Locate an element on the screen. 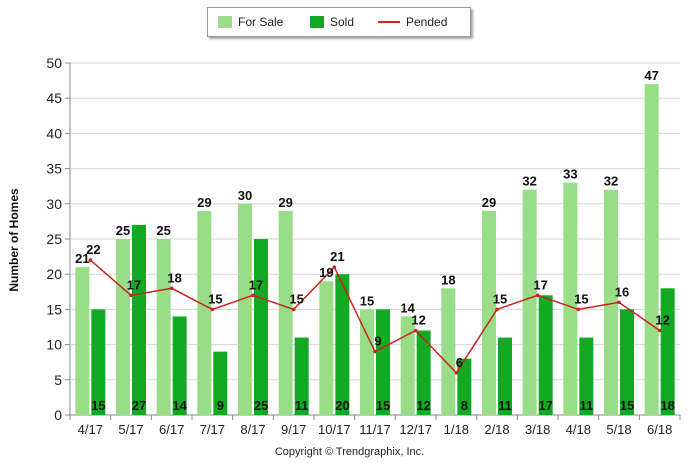 The height and width of the screenshot is (463, 699). sold-value-label: 8 is located at coordinates (464, 405).